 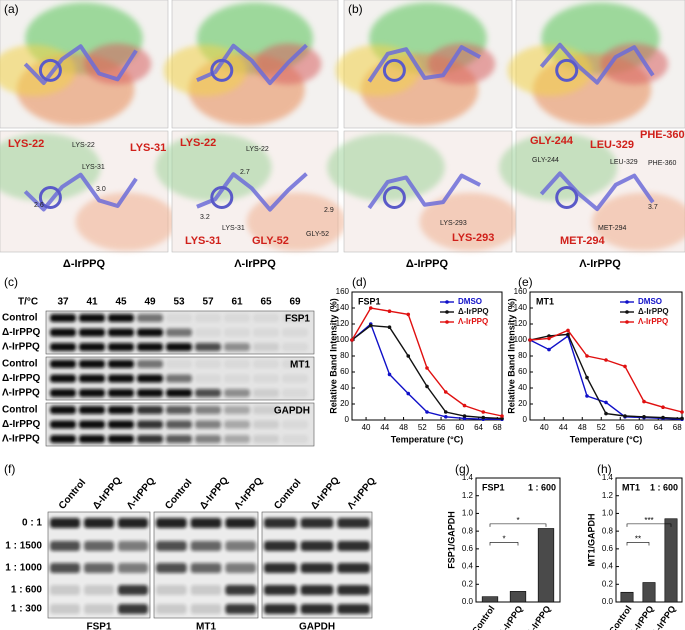 What do you see at coordinates (511, 356) in the screenshot?
I see `y-axis-label: Relative Band Intensity (%)` at bounding box center [511, 356].